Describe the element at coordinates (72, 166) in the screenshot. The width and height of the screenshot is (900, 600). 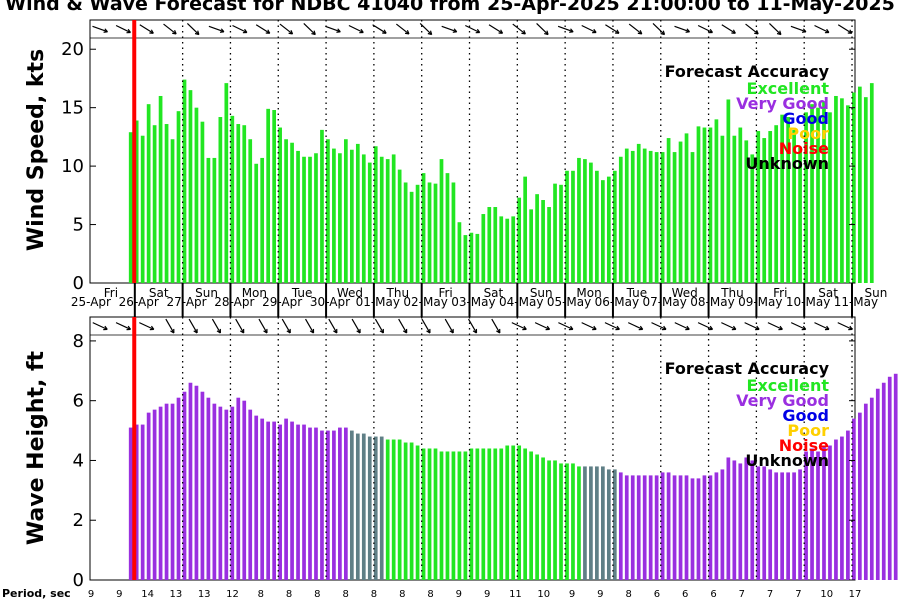
I see `y-tick-label: 10` at that location.